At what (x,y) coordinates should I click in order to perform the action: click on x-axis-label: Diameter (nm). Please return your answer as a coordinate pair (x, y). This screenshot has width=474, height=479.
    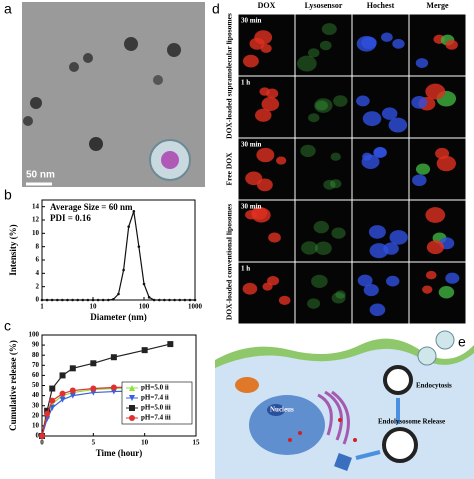
    Looking at the image, I should click on (118, 317).